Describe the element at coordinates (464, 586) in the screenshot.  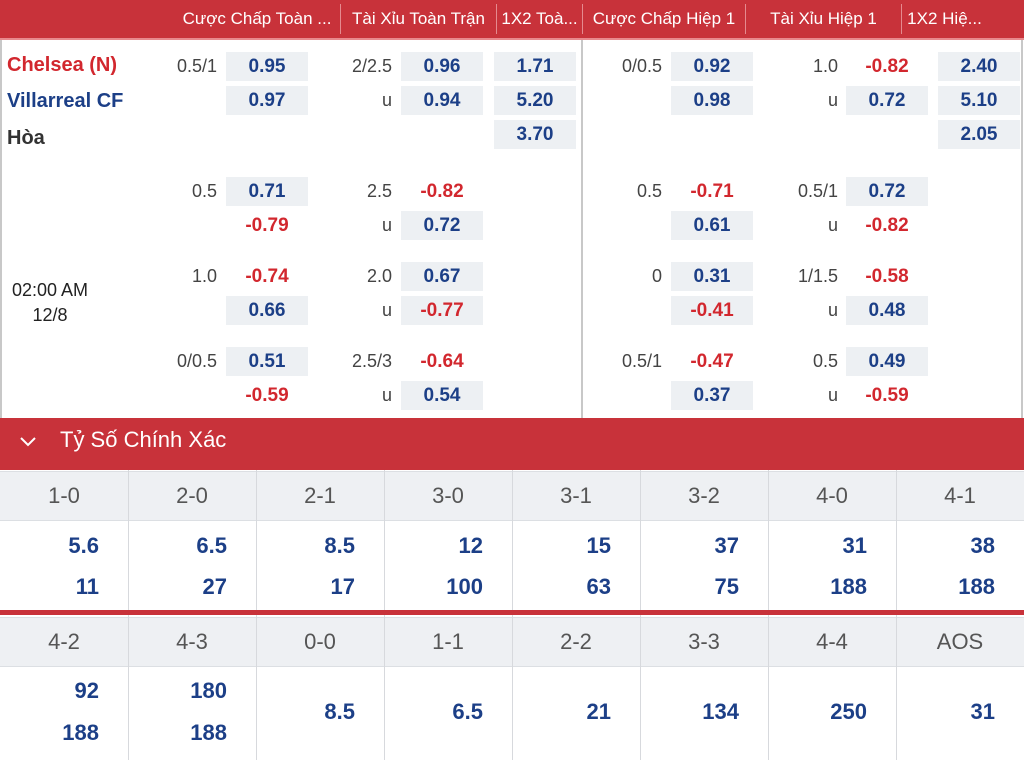
I see `score-odds-value: 100` at that location.